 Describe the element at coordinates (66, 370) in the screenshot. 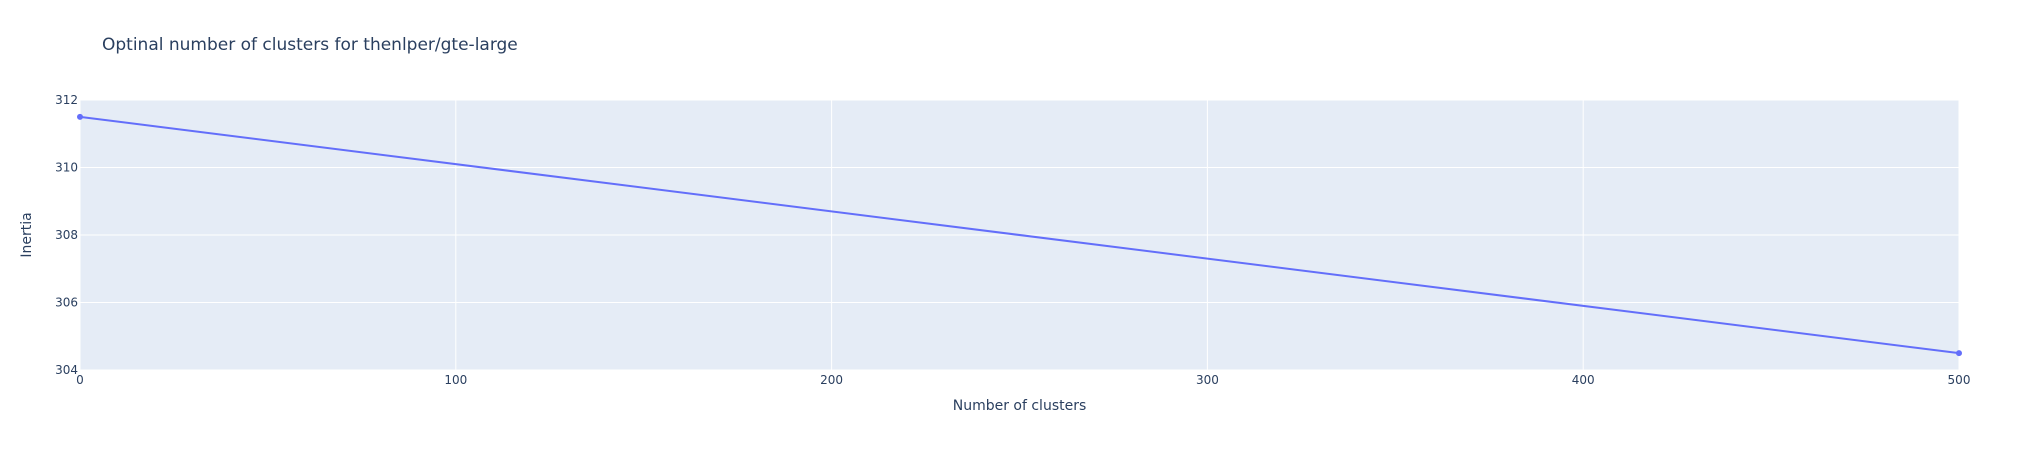

I see `y-tick-label-0: 304` at that location.